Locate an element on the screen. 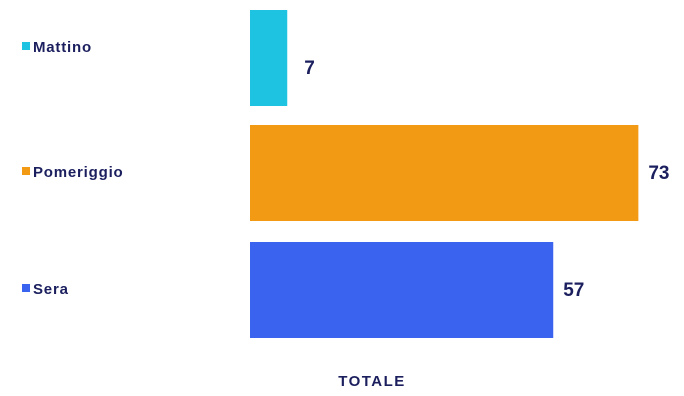 This screenshot has width=684, height=396. bar-sera is located at coordinates (402, 290).